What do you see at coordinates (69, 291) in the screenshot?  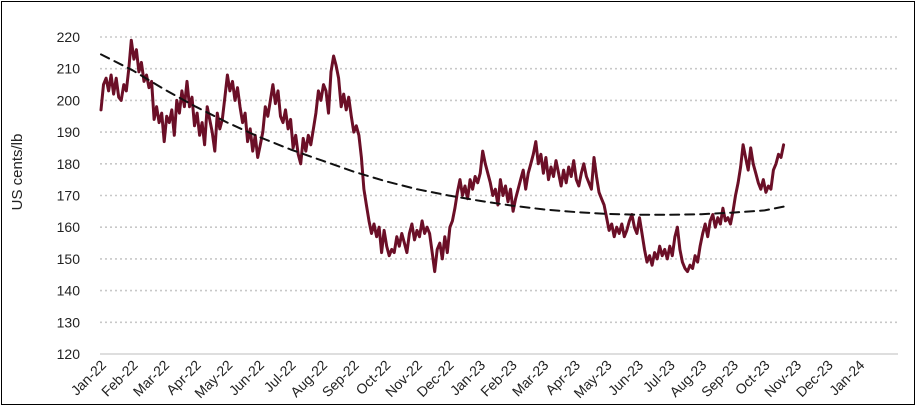 I see `y-tick-label: 140` at bounding box center [69, 291].